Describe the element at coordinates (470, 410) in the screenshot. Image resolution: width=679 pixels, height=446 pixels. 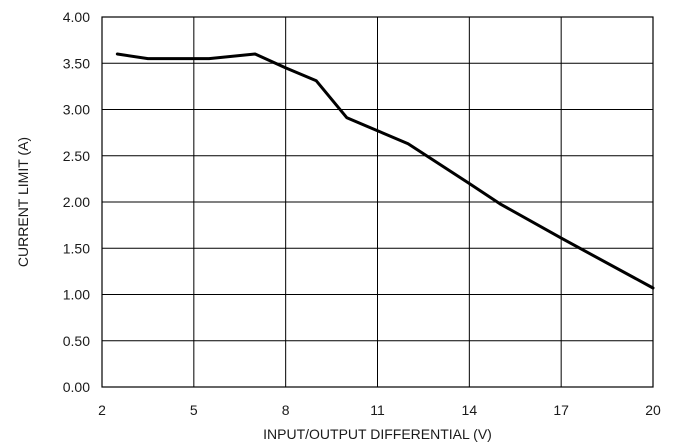
I see `x-tick-label: 14` at that location.